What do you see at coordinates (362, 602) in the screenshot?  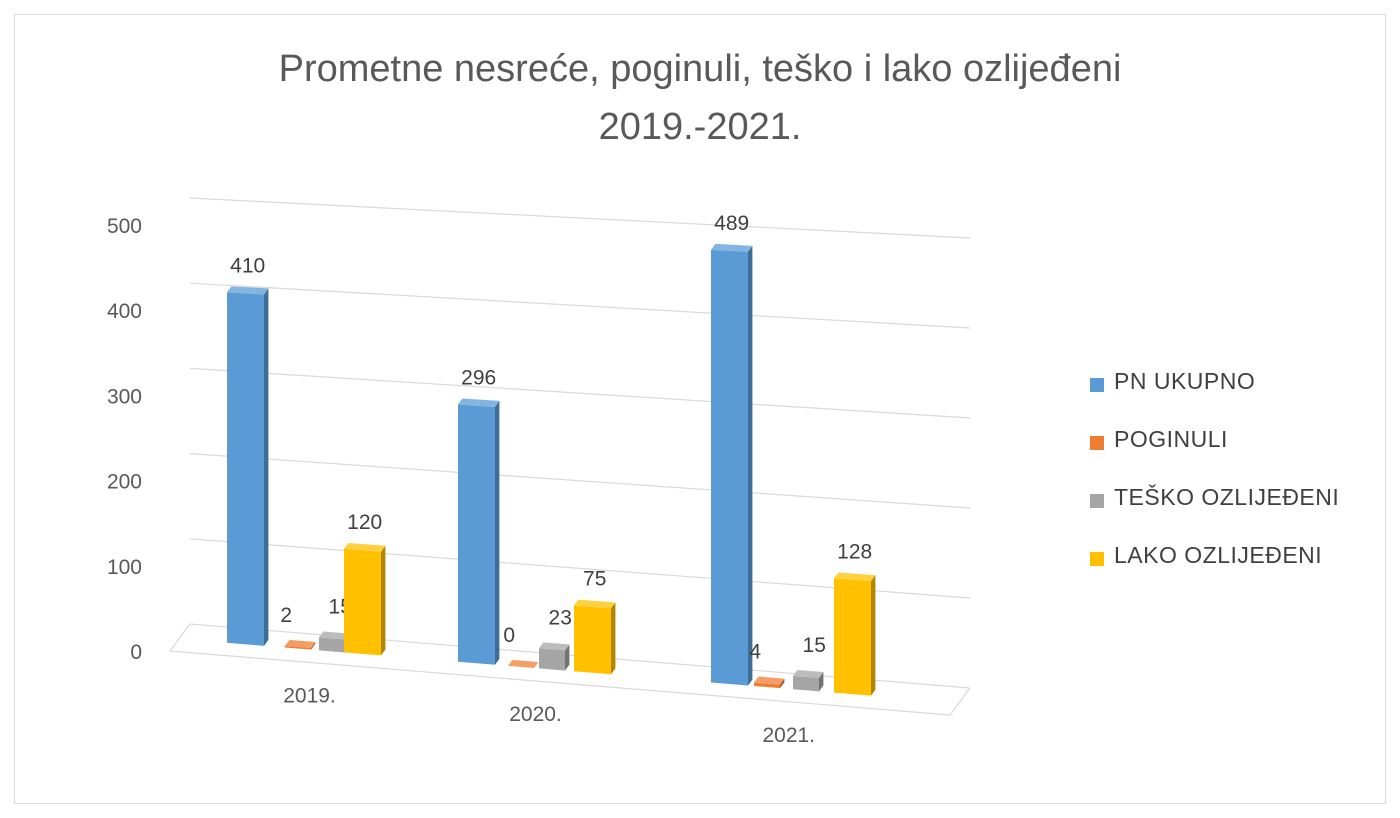 I see `bar-lako-ozlije-eni-2019-front` at bounding box center [362, 602].